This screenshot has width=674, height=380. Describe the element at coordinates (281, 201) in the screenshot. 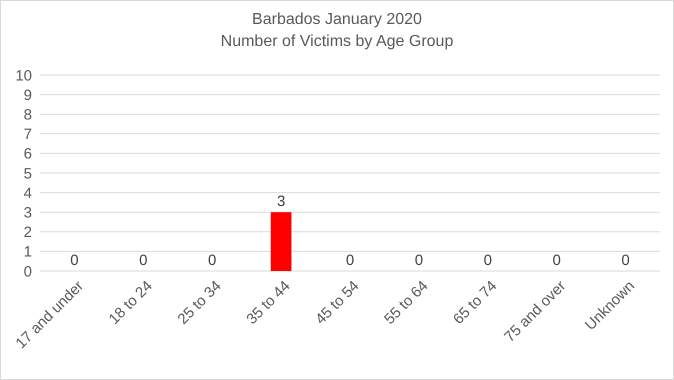

I see `data-label: 3` at that location.